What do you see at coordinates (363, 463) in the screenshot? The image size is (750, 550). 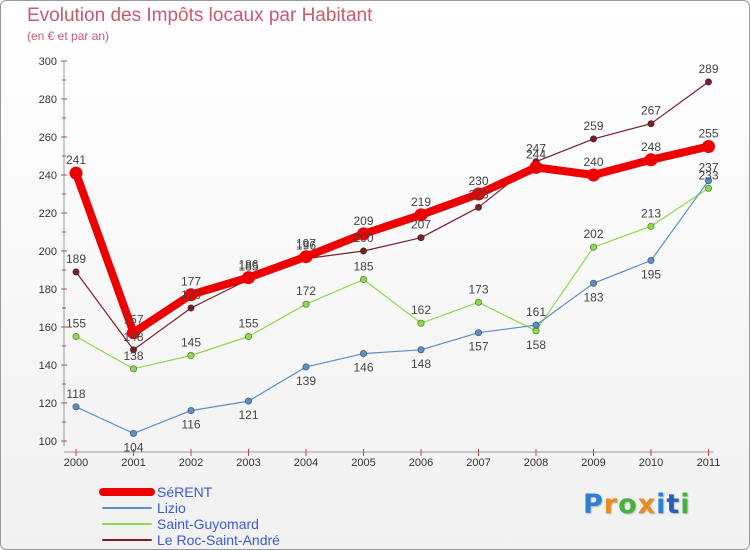 I see `x-tick-label: 2005` at bounding box center [363, 463].